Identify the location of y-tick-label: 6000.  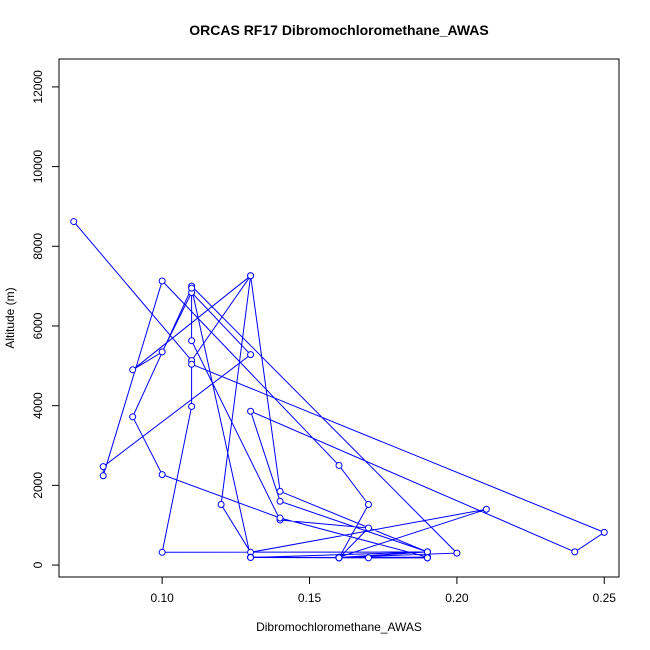
(38, 325).